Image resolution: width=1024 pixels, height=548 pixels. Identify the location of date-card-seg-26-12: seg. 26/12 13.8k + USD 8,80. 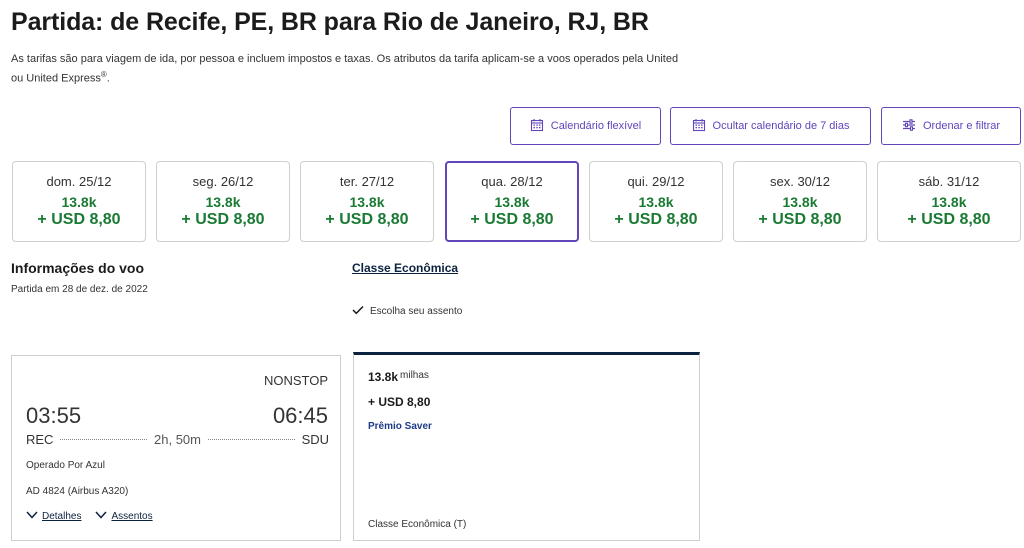
(223, 201).